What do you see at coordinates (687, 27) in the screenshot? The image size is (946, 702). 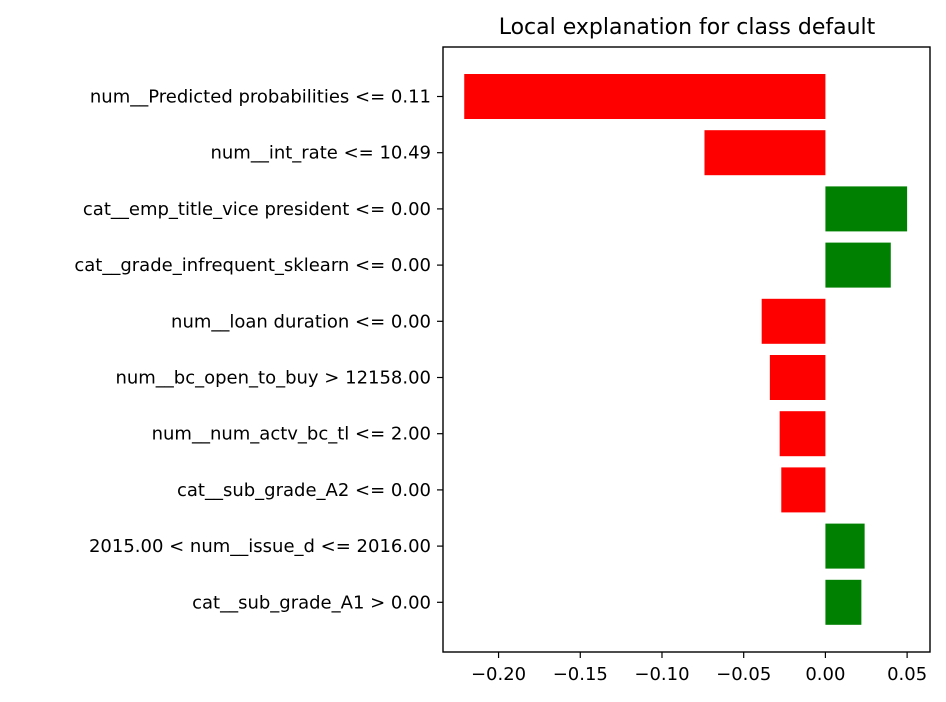 I see `chart-title: Local explanation for class default` at bounding box center [687, 27].